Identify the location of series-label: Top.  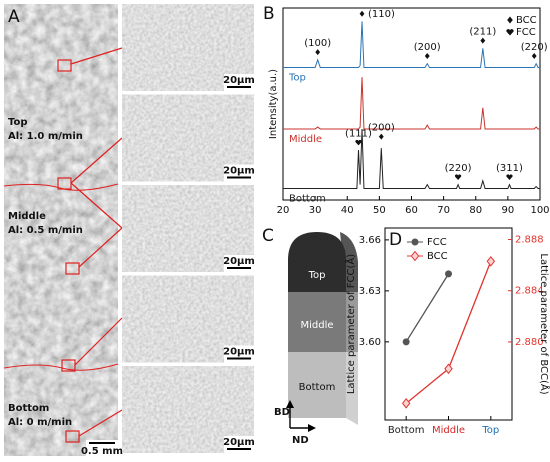
(297, 78).